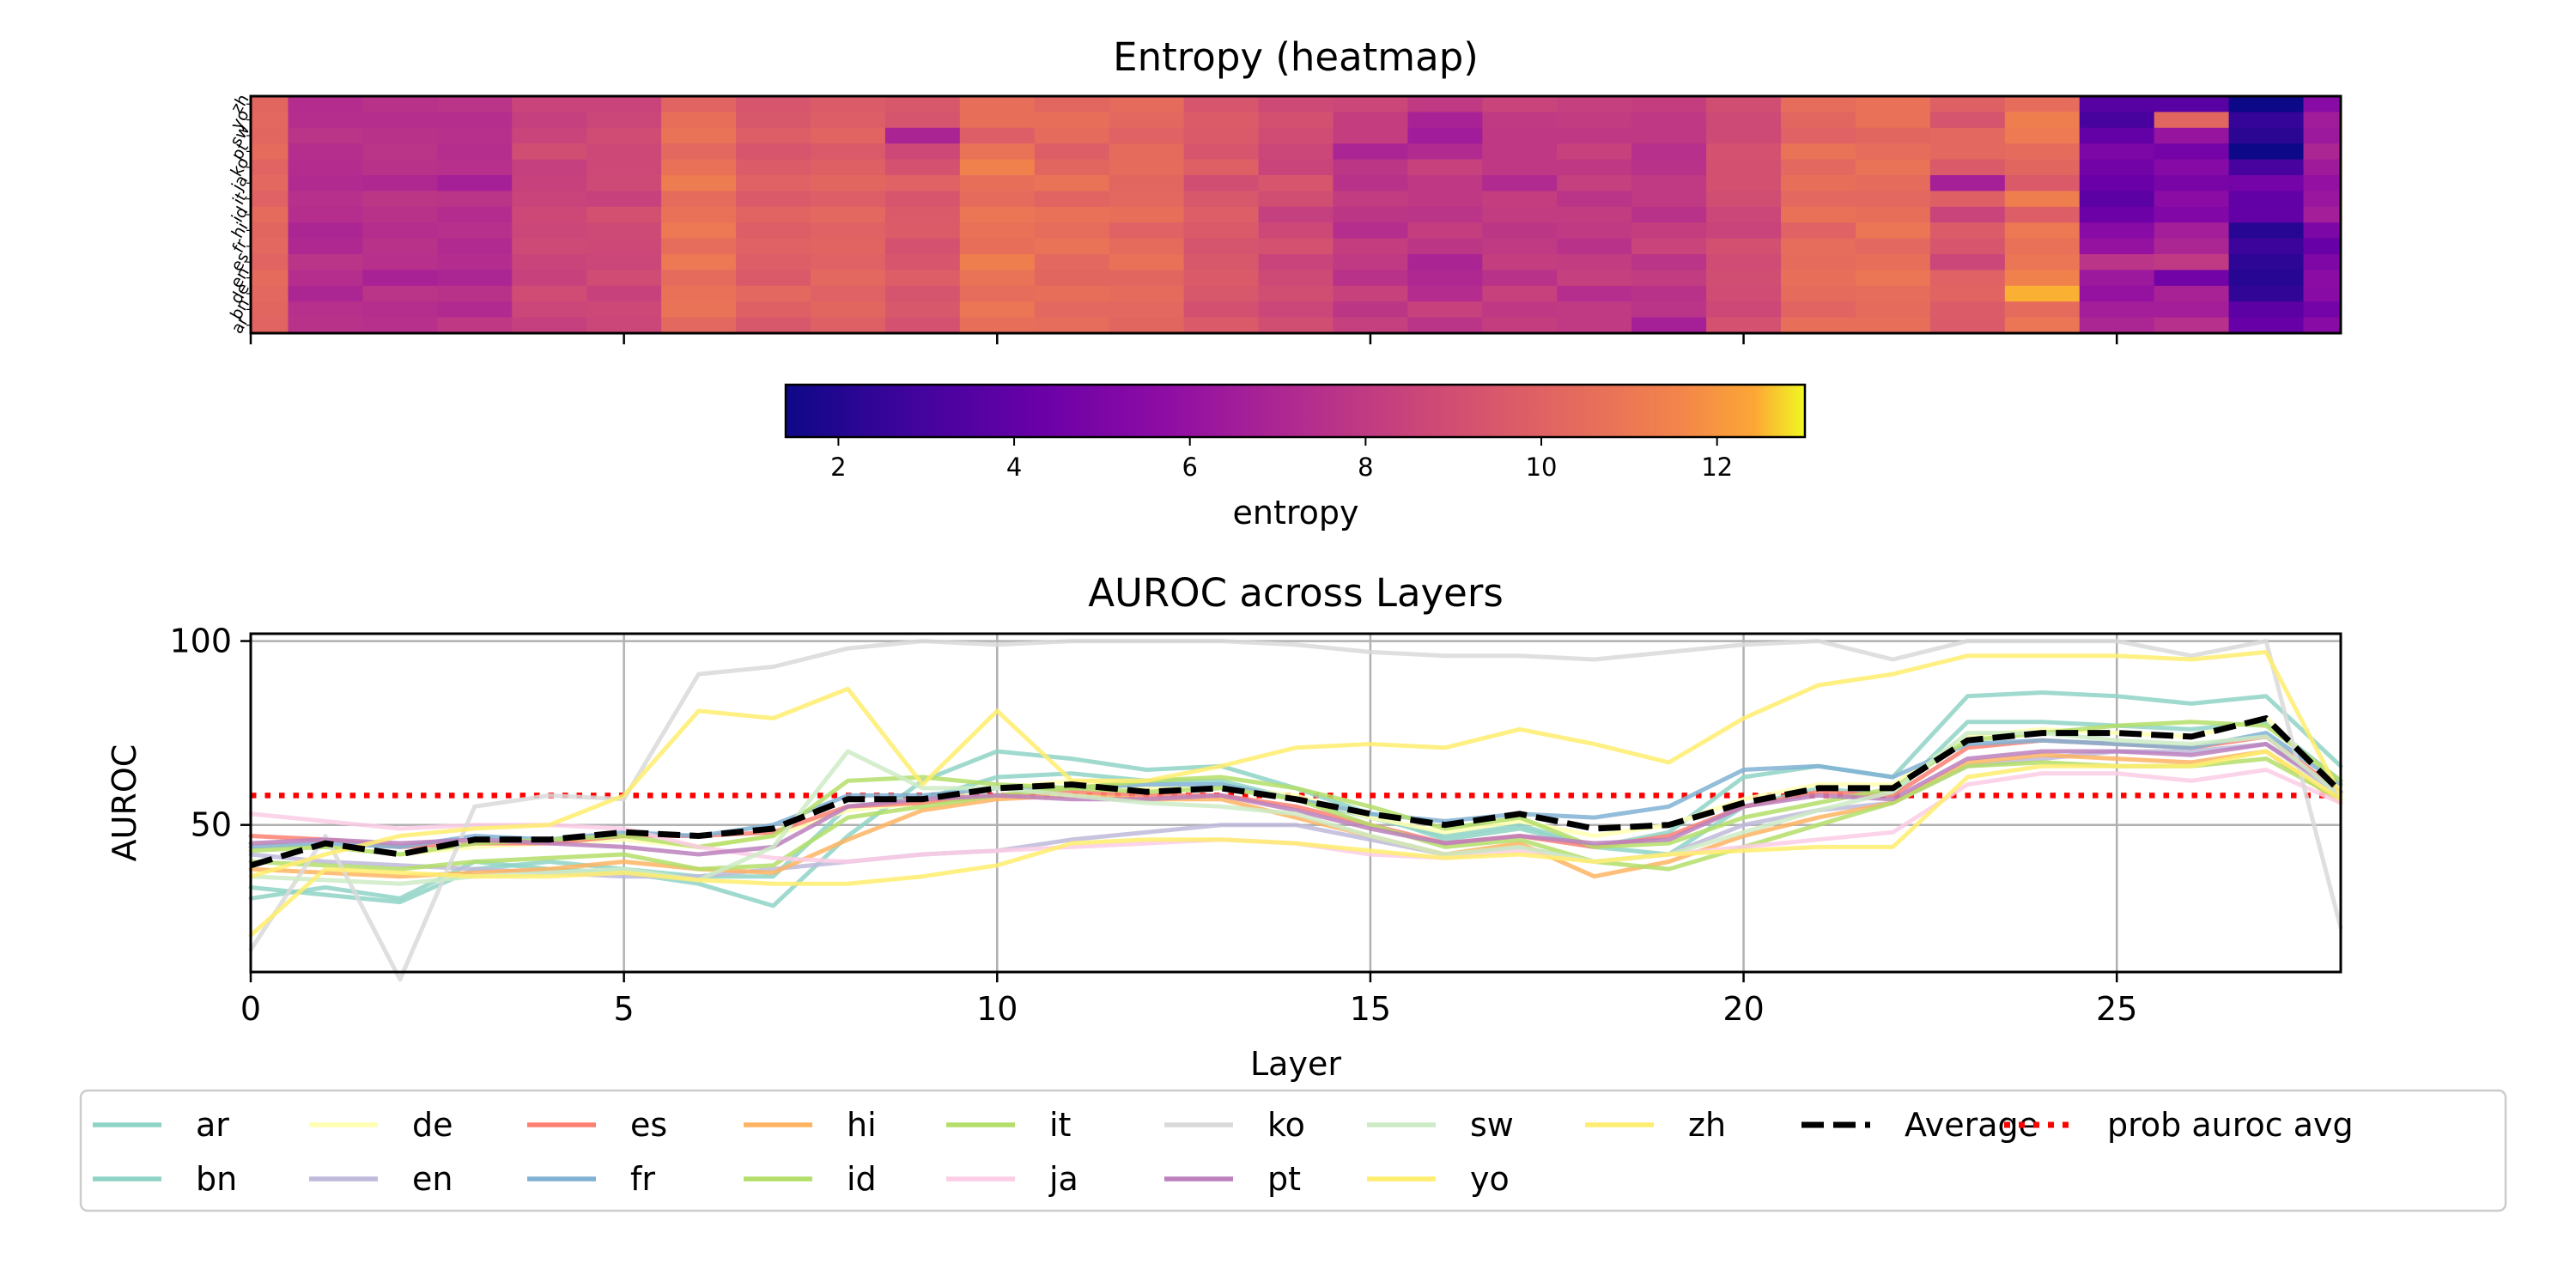 This screenshot has height=1288, width=2576. I want to click on series-line-sw, so click(1295, 808).